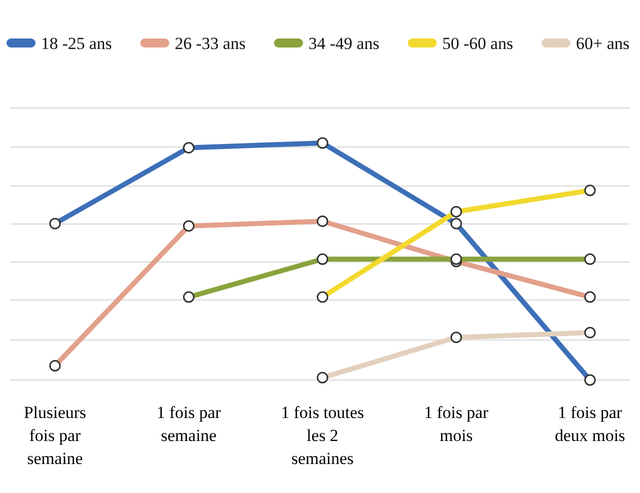  Describe the element at coordinates (210, 43) in the screenshot. I see `legend-label: 26 -33 ans` at that location.